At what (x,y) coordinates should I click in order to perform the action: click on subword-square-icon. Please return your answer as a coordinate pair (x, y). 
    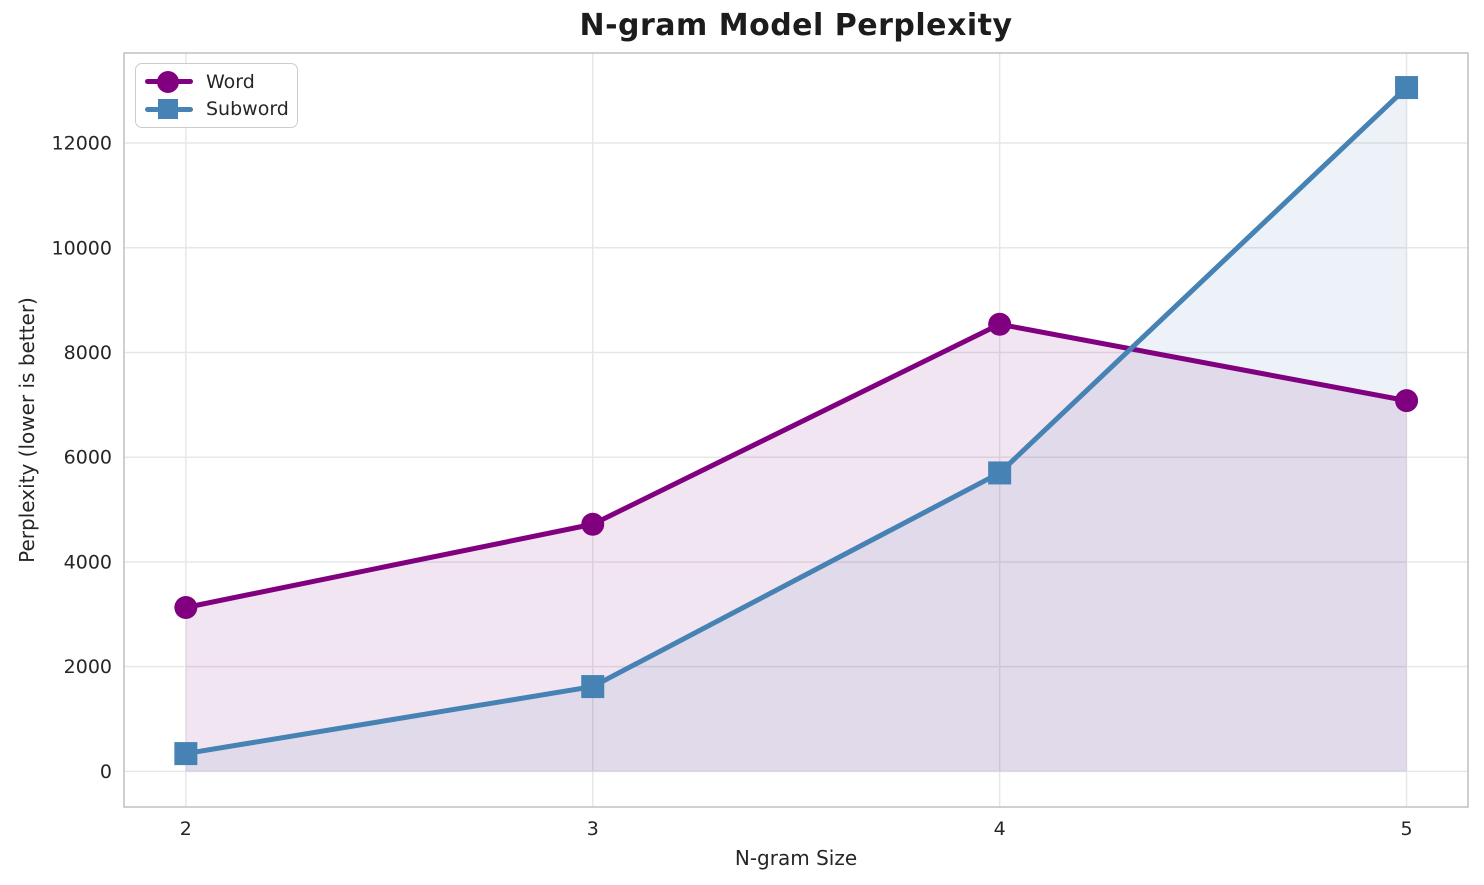
    Looking at the image, I should click on (168, 109).